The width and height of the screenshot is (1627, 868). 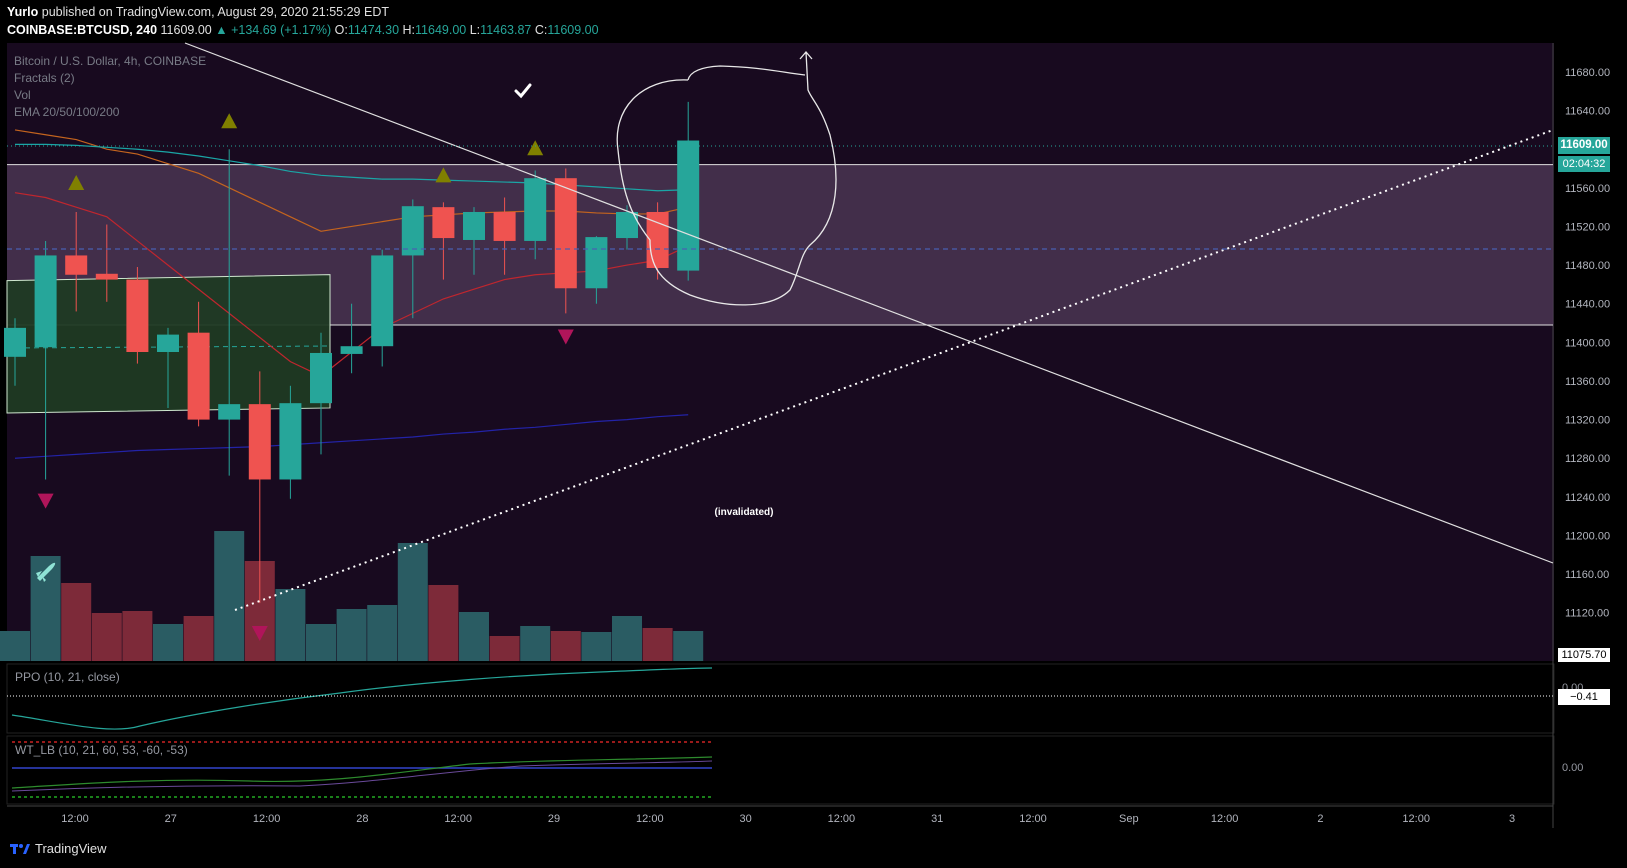 I want to click on wt2-line, so click(x=362, y=776).